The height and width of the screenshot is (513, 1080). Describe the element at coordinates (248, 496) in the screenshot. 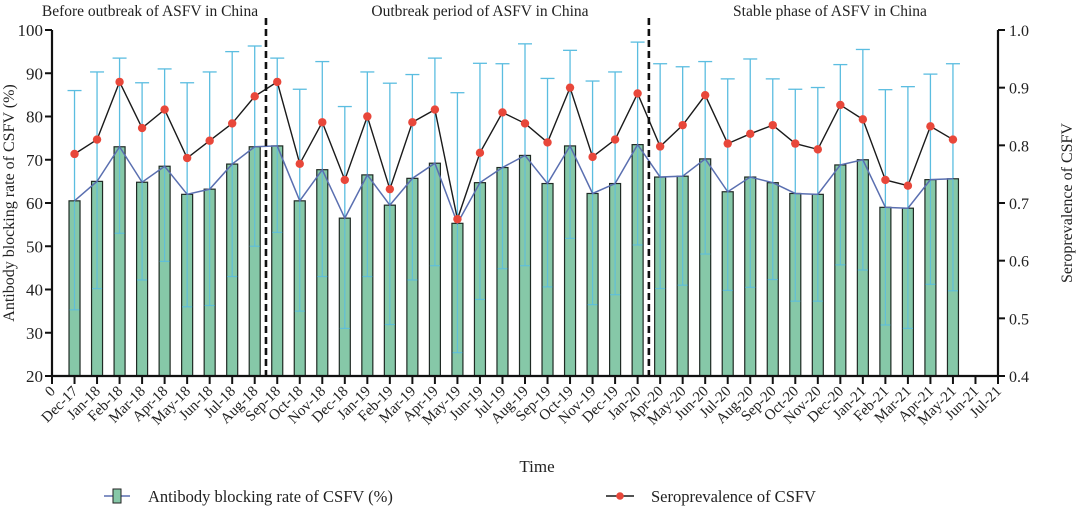

I see `legend-item-antibody: Antibody blocking rate of CSFV (%)` at that location.